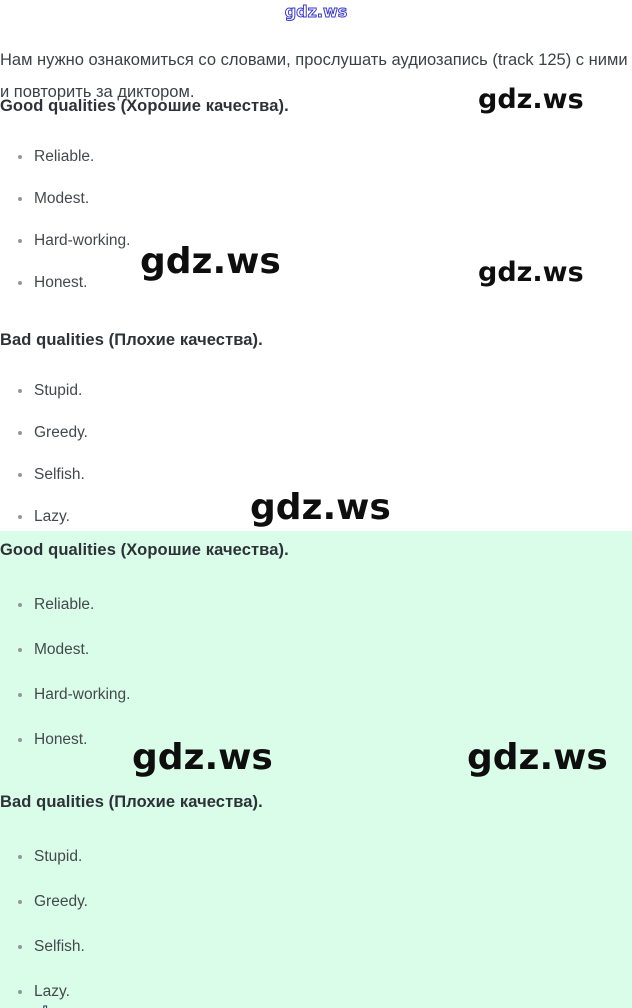 Image resolution: width=632 pixels, height=1008 pixels. What do you see at coordinates (131, 802) in the screenshot?
I see `bad-qualities-heading-highlighted: Bad qualities (Плохие качества).` at bounding box center [131, 802].